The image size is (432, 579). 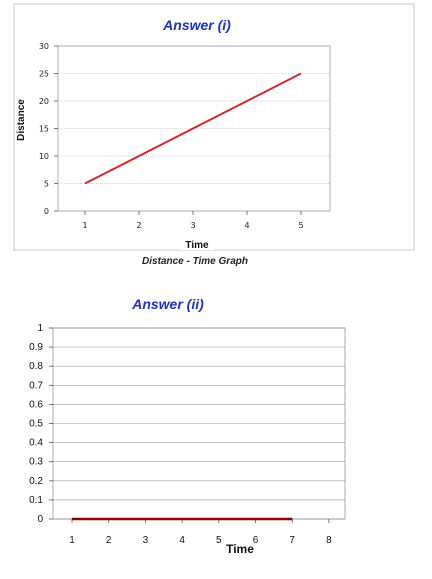 What do you see at coordinates (196, 25) in the screenshot?
I see `chart-1-title: Answer (i)` at bounding box center [196, 25].